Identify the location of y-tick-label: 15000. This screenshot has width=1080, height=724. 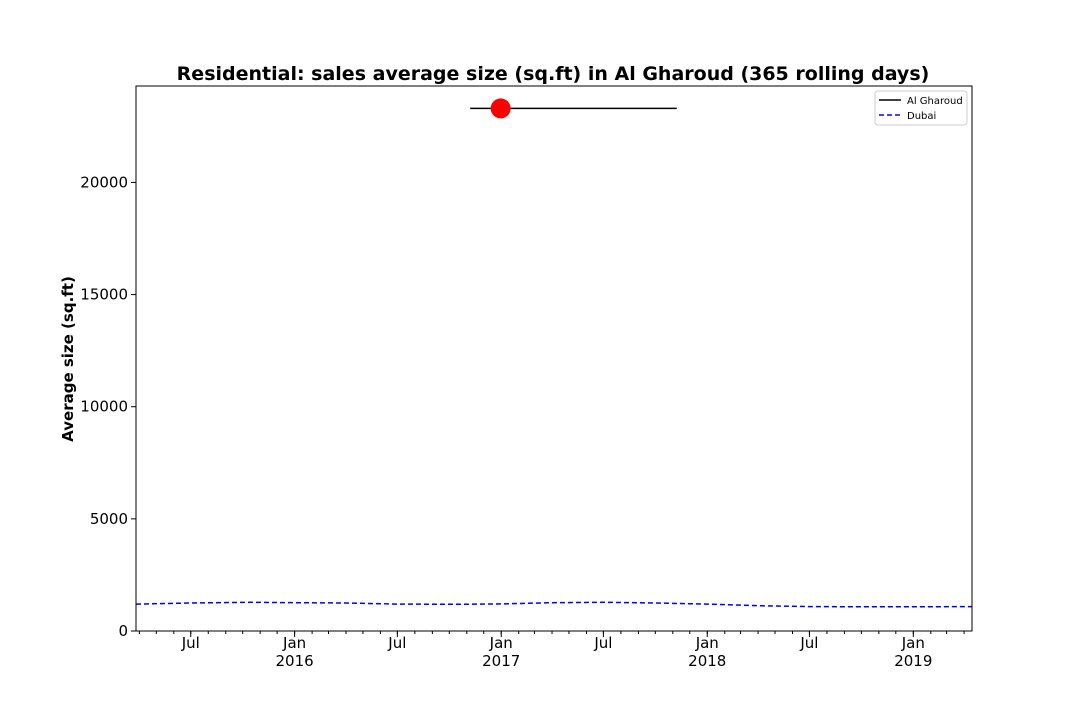
(104, 295).